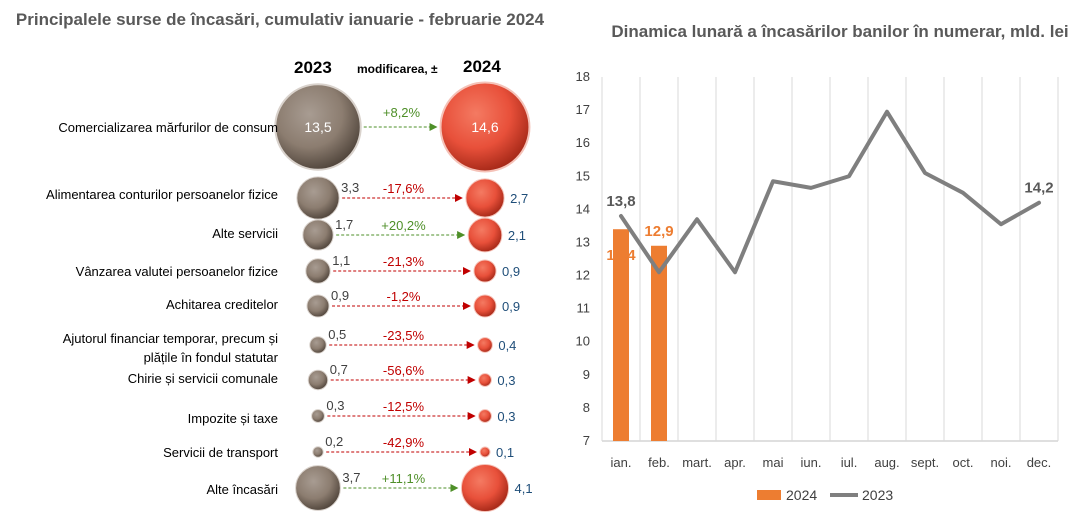 The width and height of the screenshot is (1089, 515). Describe the element at coordinates (397, 69) in the screenshot. I see `header-change: modificarea, ±` at that location.